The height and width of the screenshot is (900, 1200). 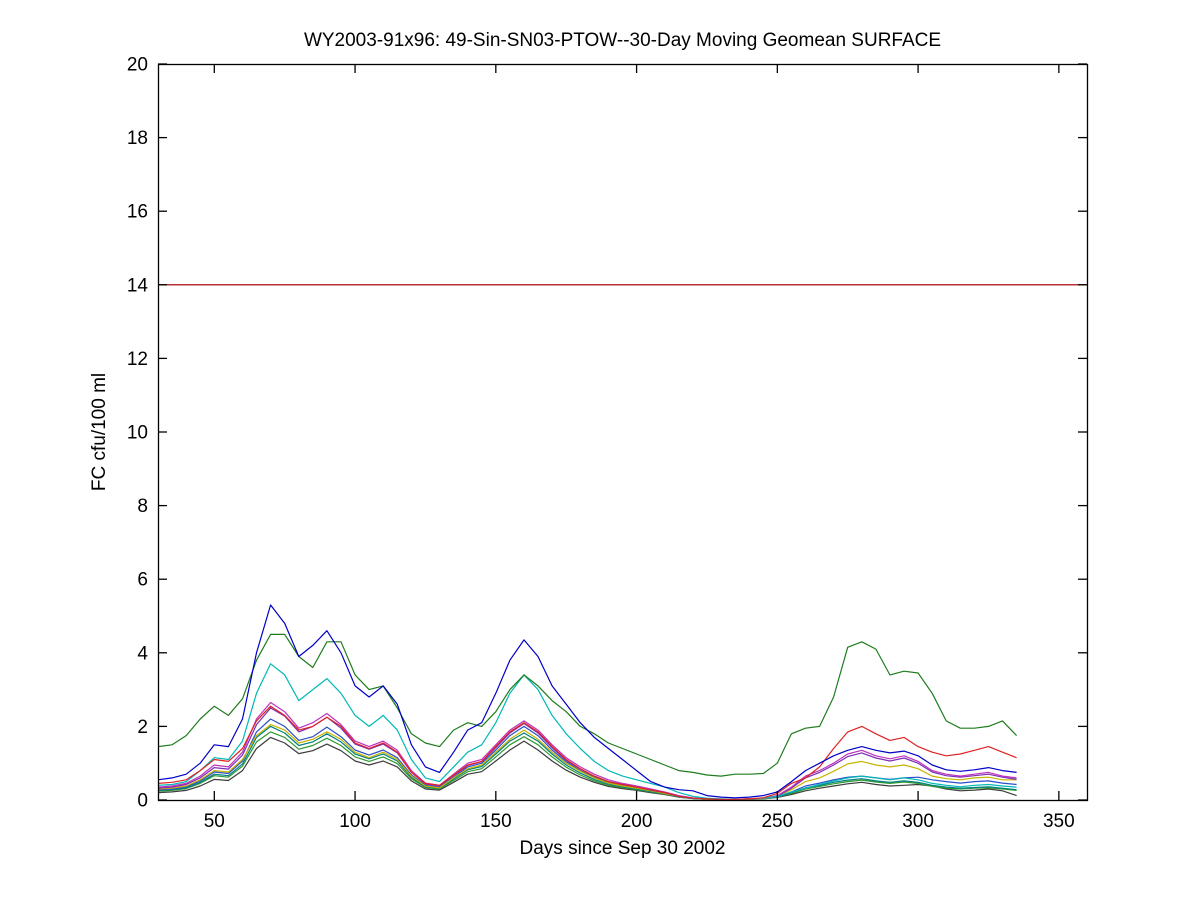 What do you see at coordinates (142, 506) in the screenshot?
I see `y-tick-label: 8` at bounding box center [142, 506].